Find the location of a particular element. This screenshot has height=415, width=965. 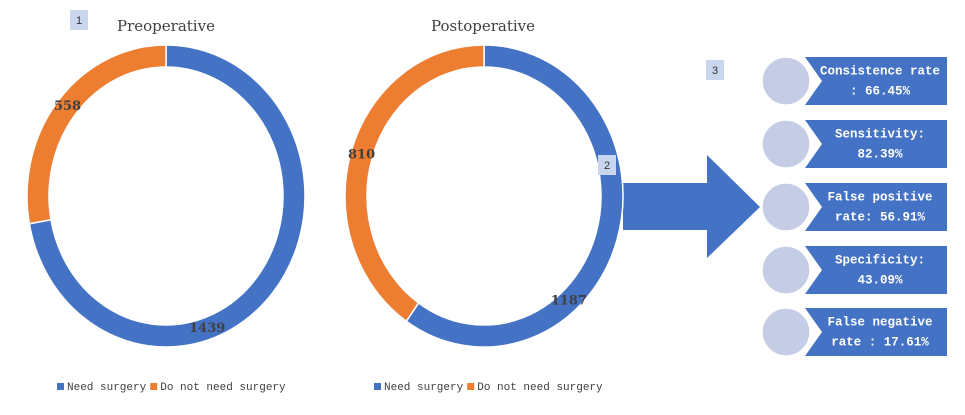

data-label: 1187 is located at coordinates (569, 300).